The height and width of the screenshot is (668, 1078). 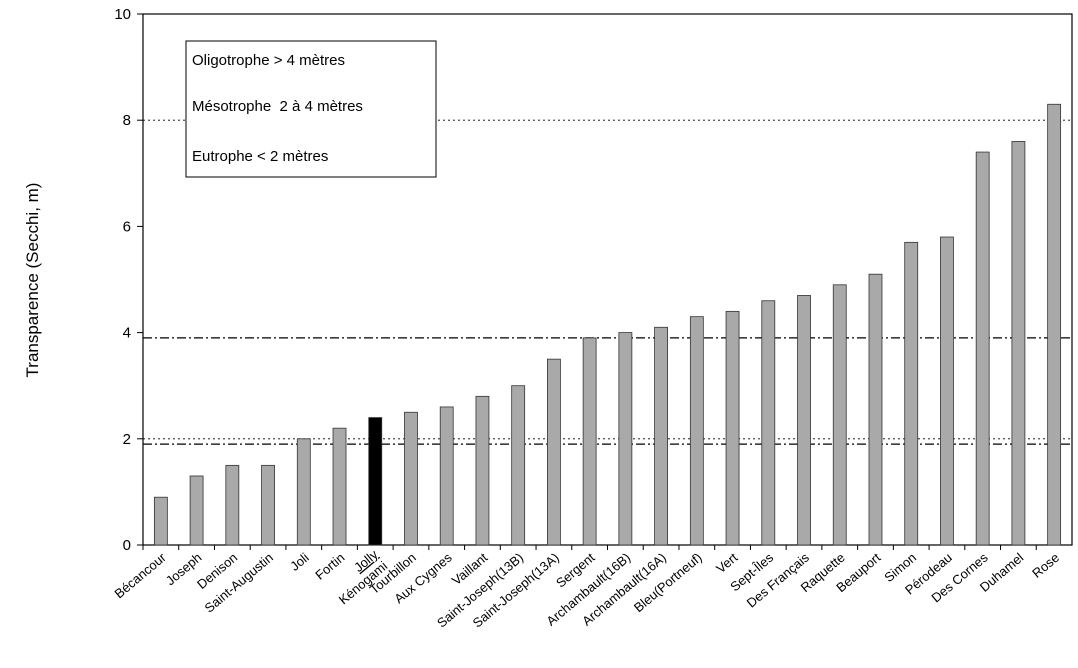 What do you see at coordinates (260, 156) in the screenshot?
I see `legend-eutrophe: Eutrophe < 2 mètres` at bounding box center [260, 156].